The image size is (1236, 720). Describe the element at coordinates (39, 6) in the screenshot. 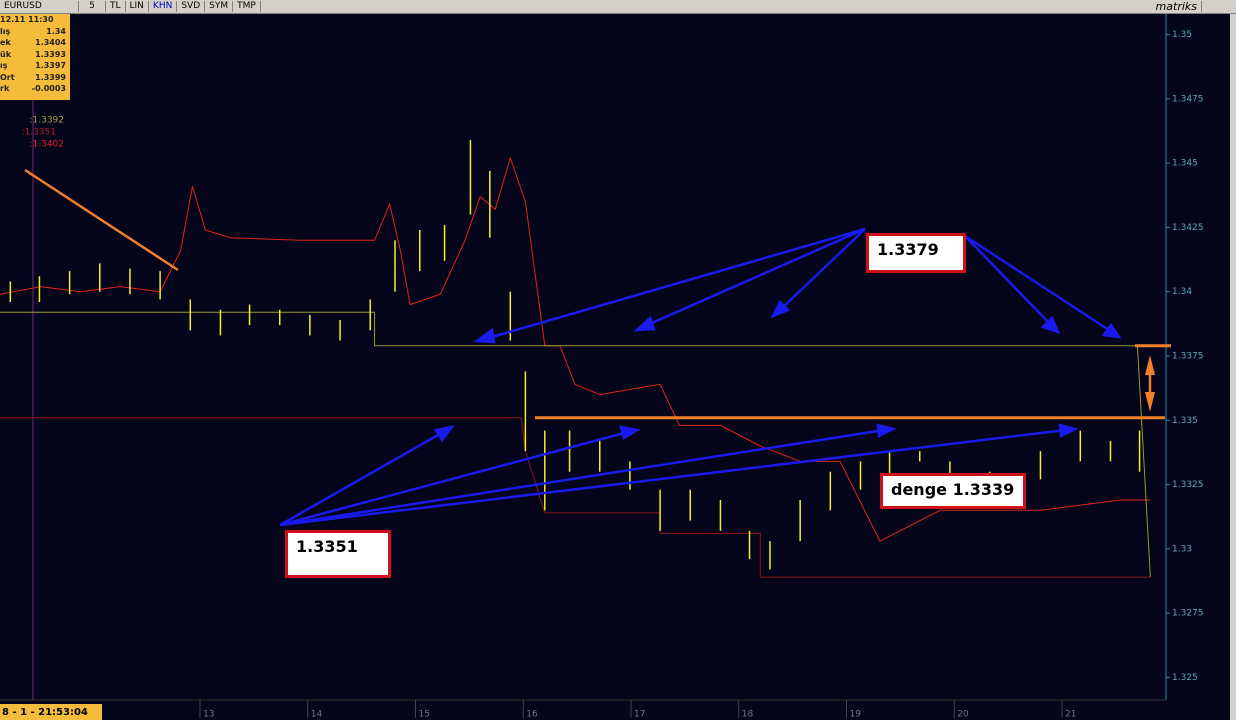

I see `symbol: EURUSD` at that location.